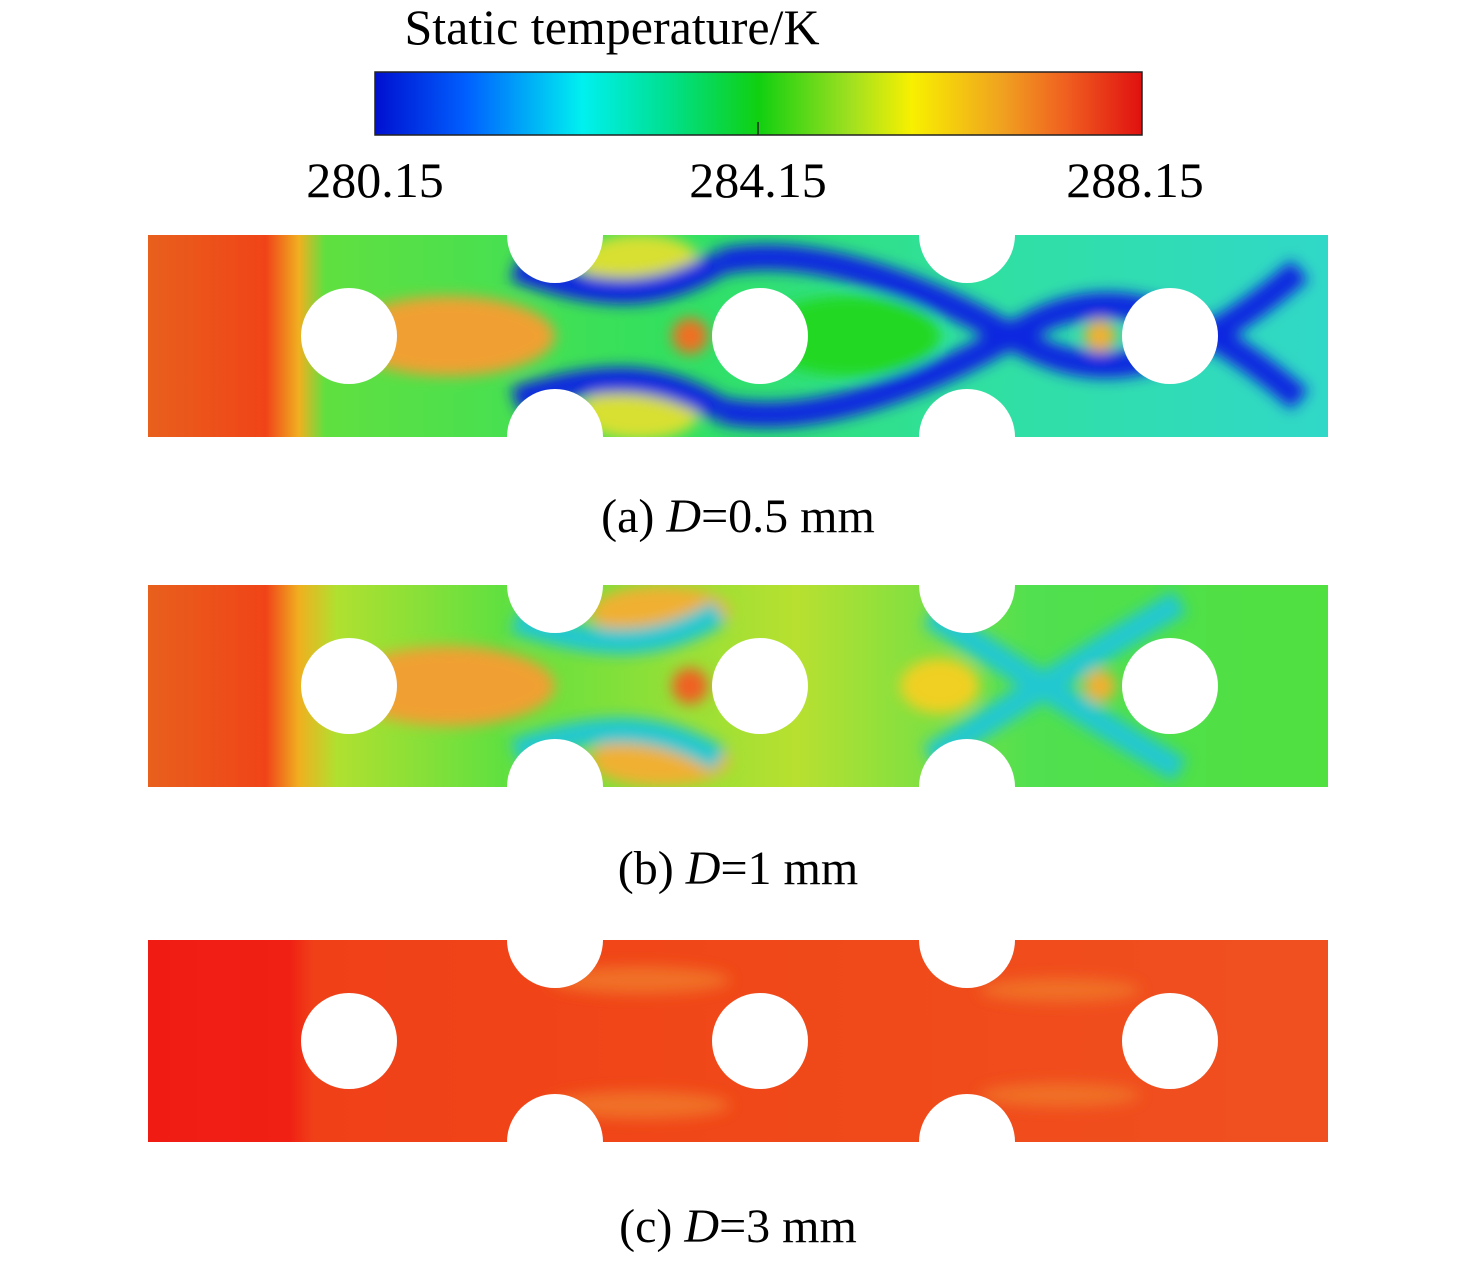  I want to click on panel-caption: (a) D=0.5 mm, so click(738, 516).